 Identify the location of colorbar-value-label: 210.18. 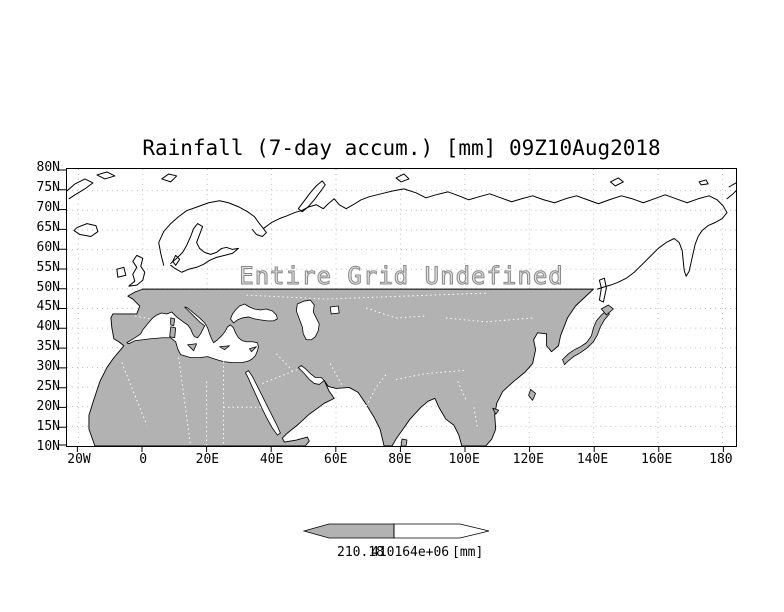
(360, 552).